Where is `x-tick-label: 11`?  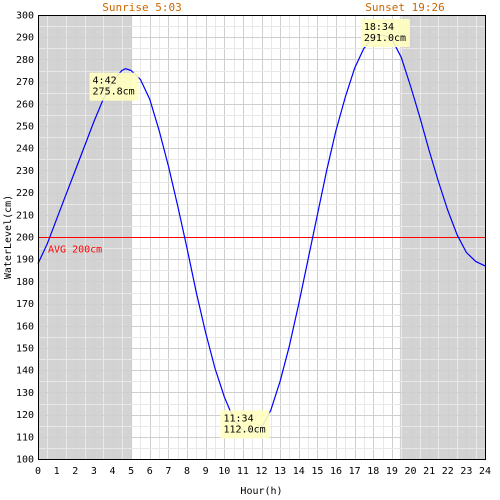
x-tick-label: 11 is located at coordinates (243, 471).